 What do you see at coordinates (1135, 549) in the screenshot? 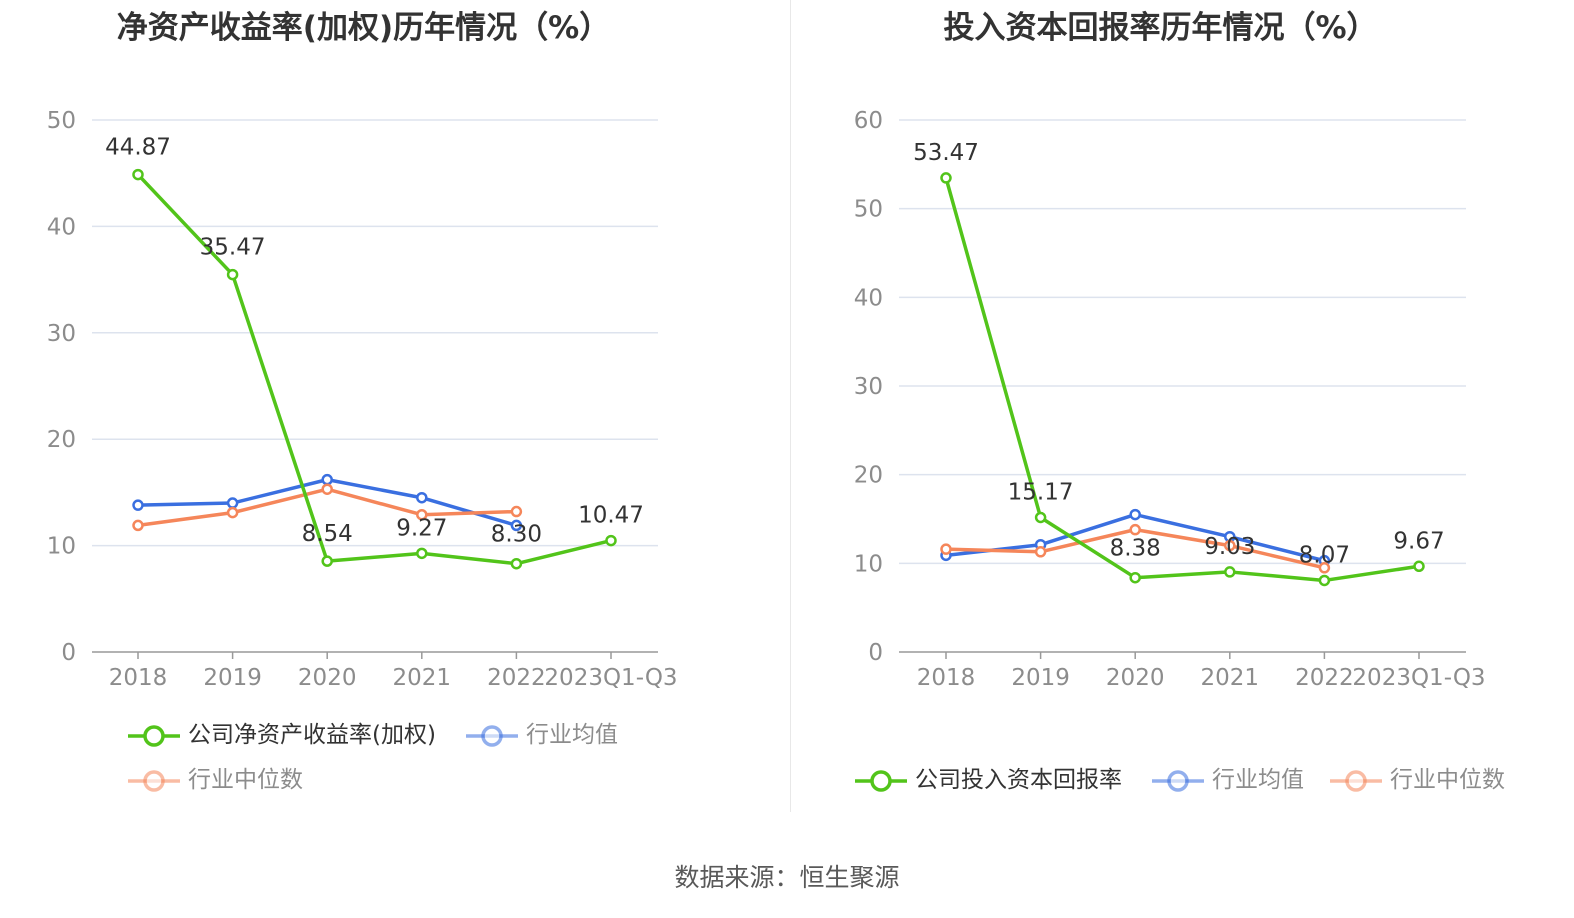
I see `data-label: 8.38` at bounding box center [1135, 549].